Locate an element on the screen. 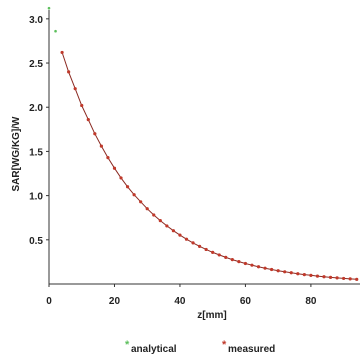  legend: * analytical * measured is located at coordinates (200, 347).